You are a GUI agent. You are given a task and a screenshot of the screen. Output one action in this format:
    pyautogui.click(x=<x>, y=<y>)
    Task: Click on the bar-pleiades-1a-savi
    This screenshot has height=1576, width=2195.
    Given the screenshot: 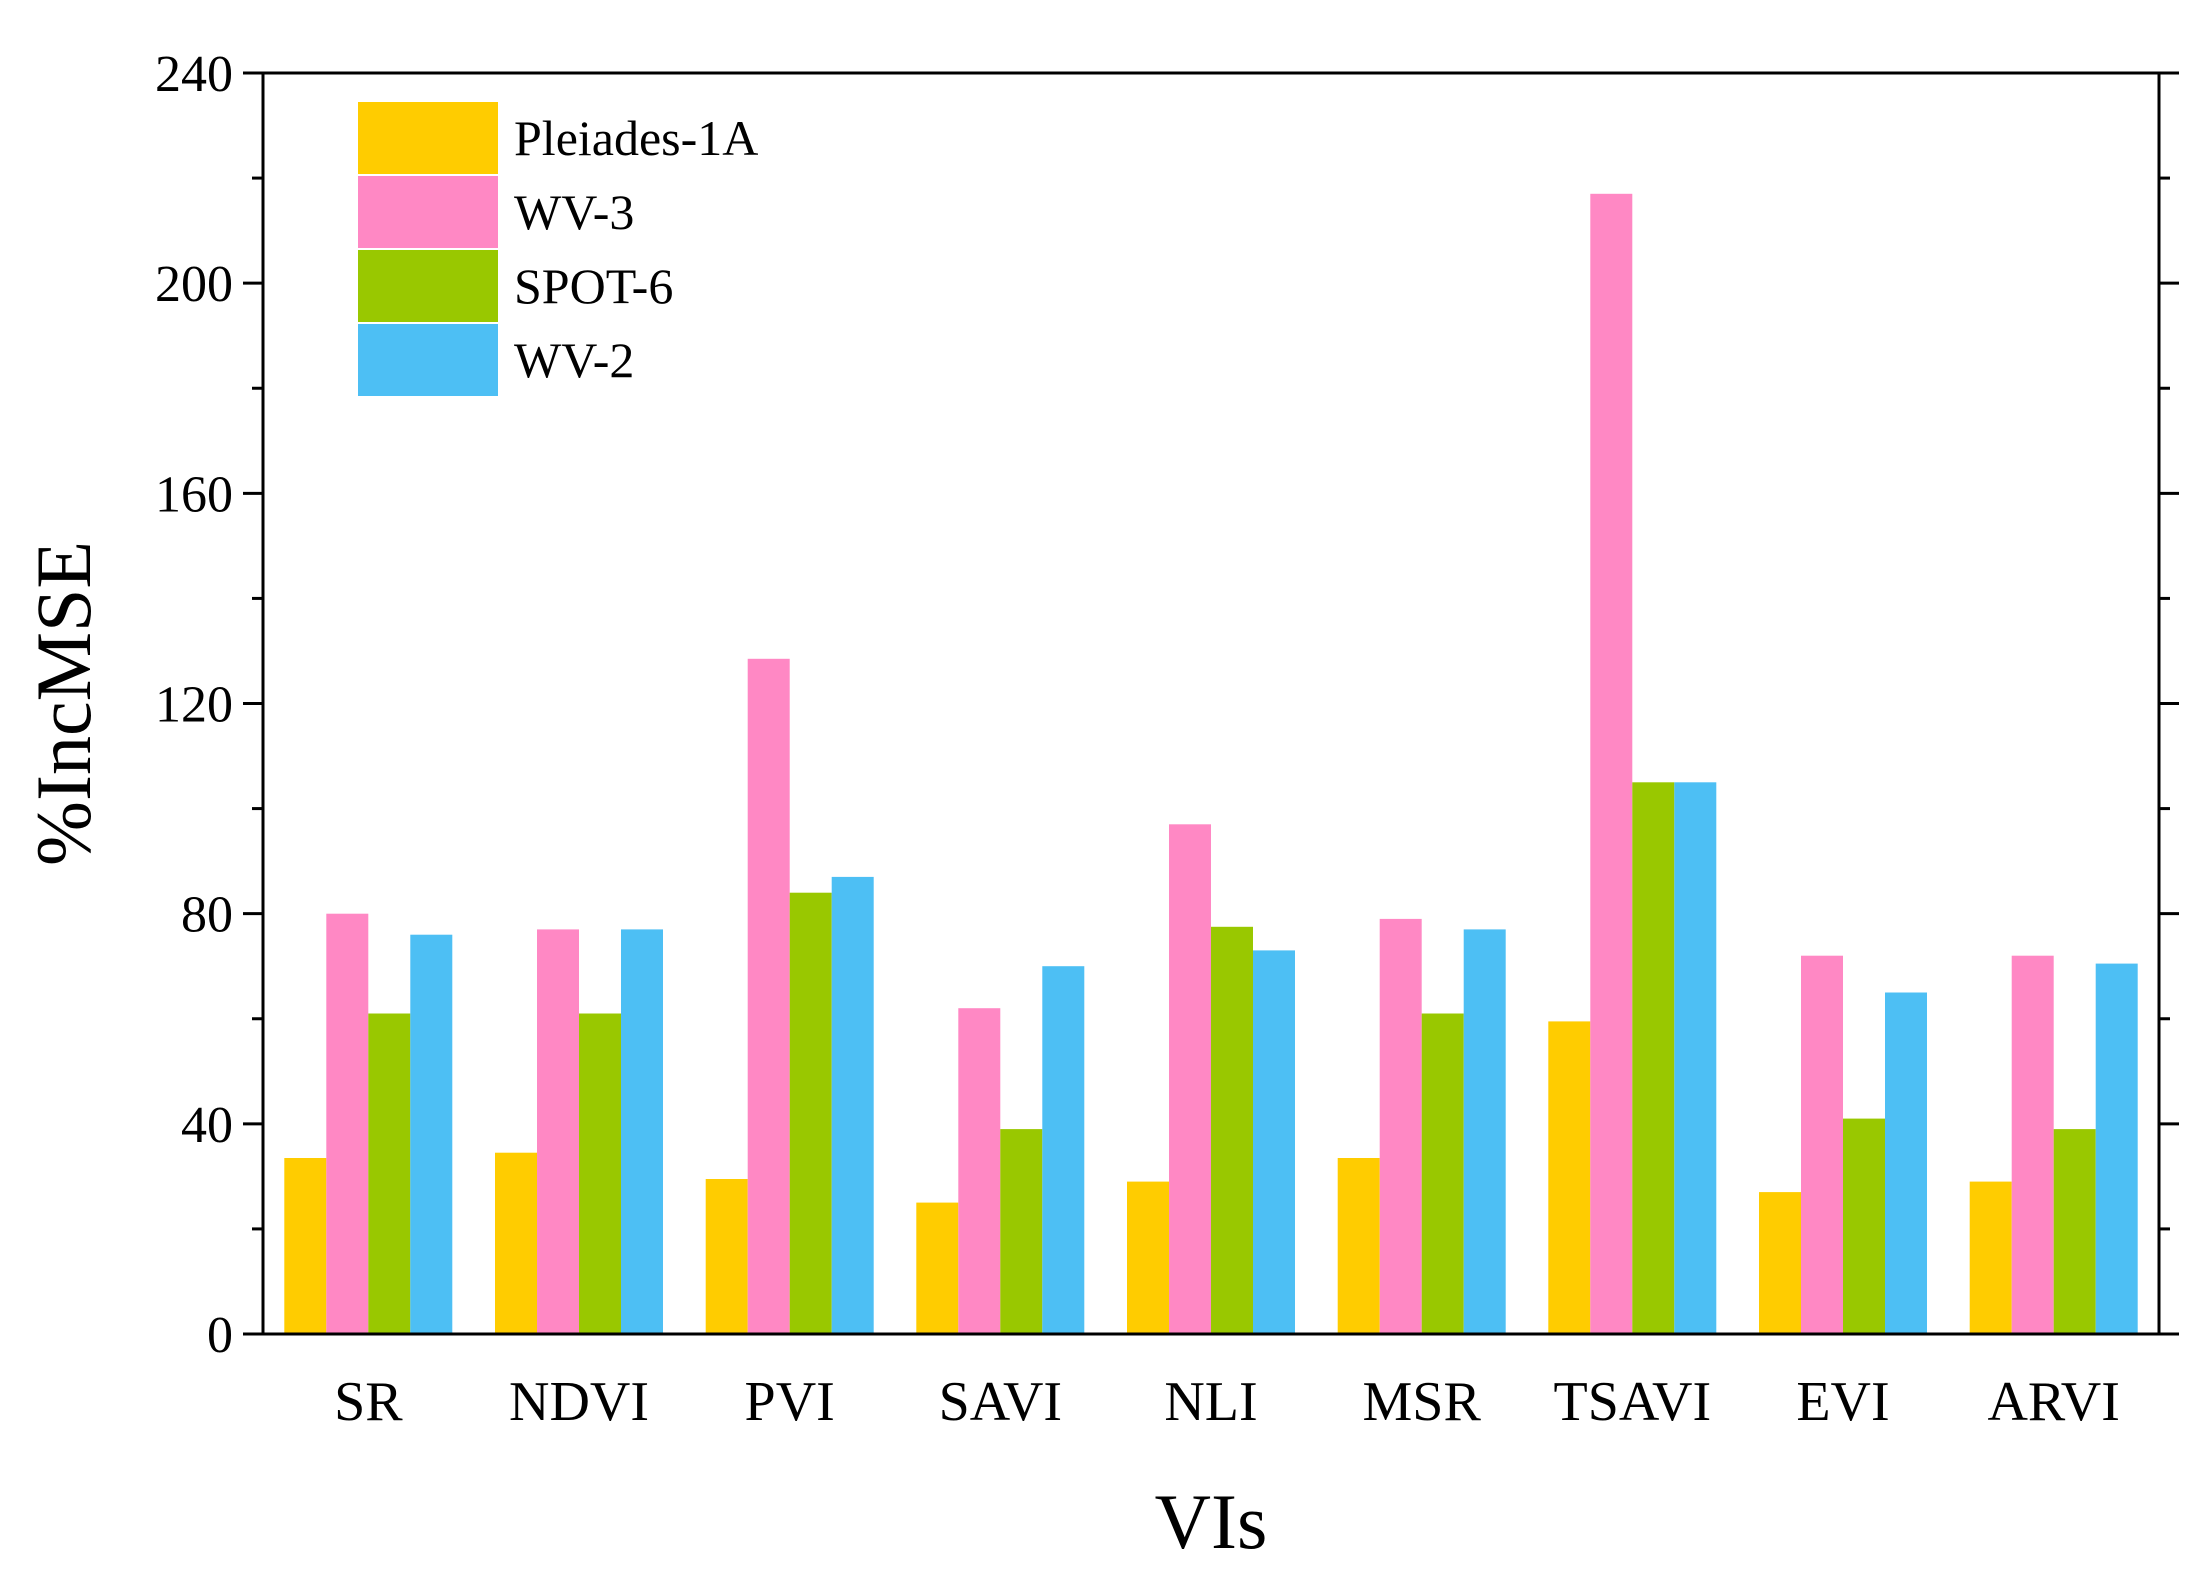 What is the action you would take?
    pyautogui.click(x=937, y=1268)
    